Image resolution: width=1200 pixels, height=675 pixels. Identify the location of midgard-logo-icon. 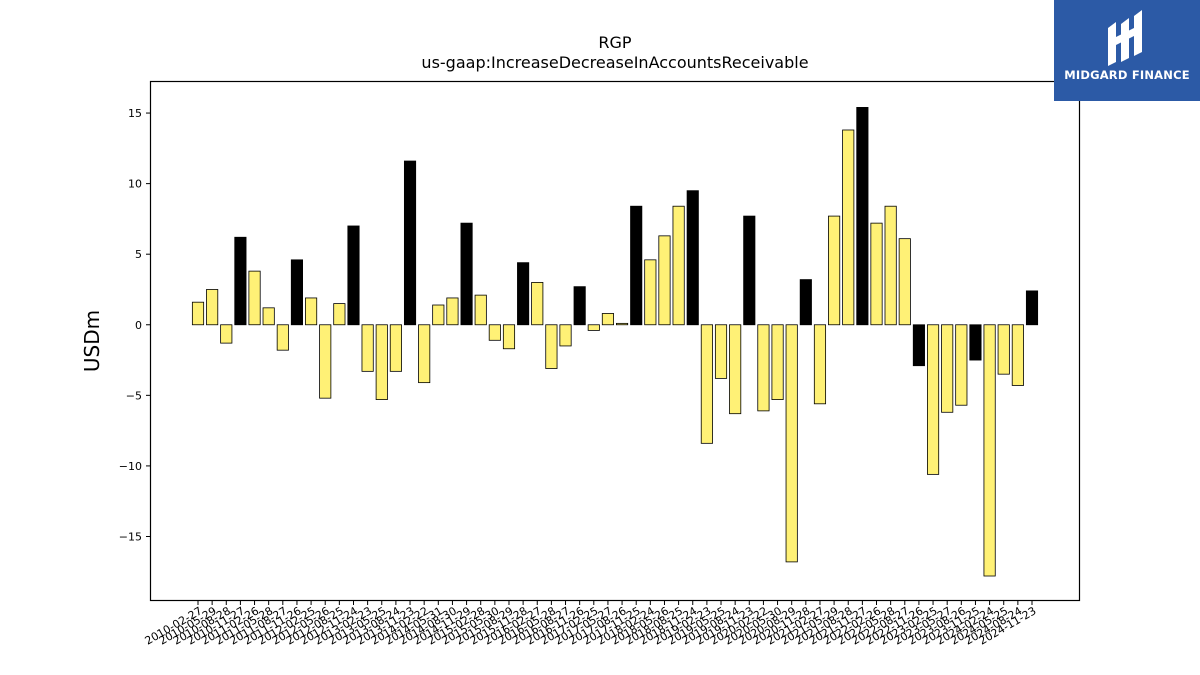
(1125, 38).